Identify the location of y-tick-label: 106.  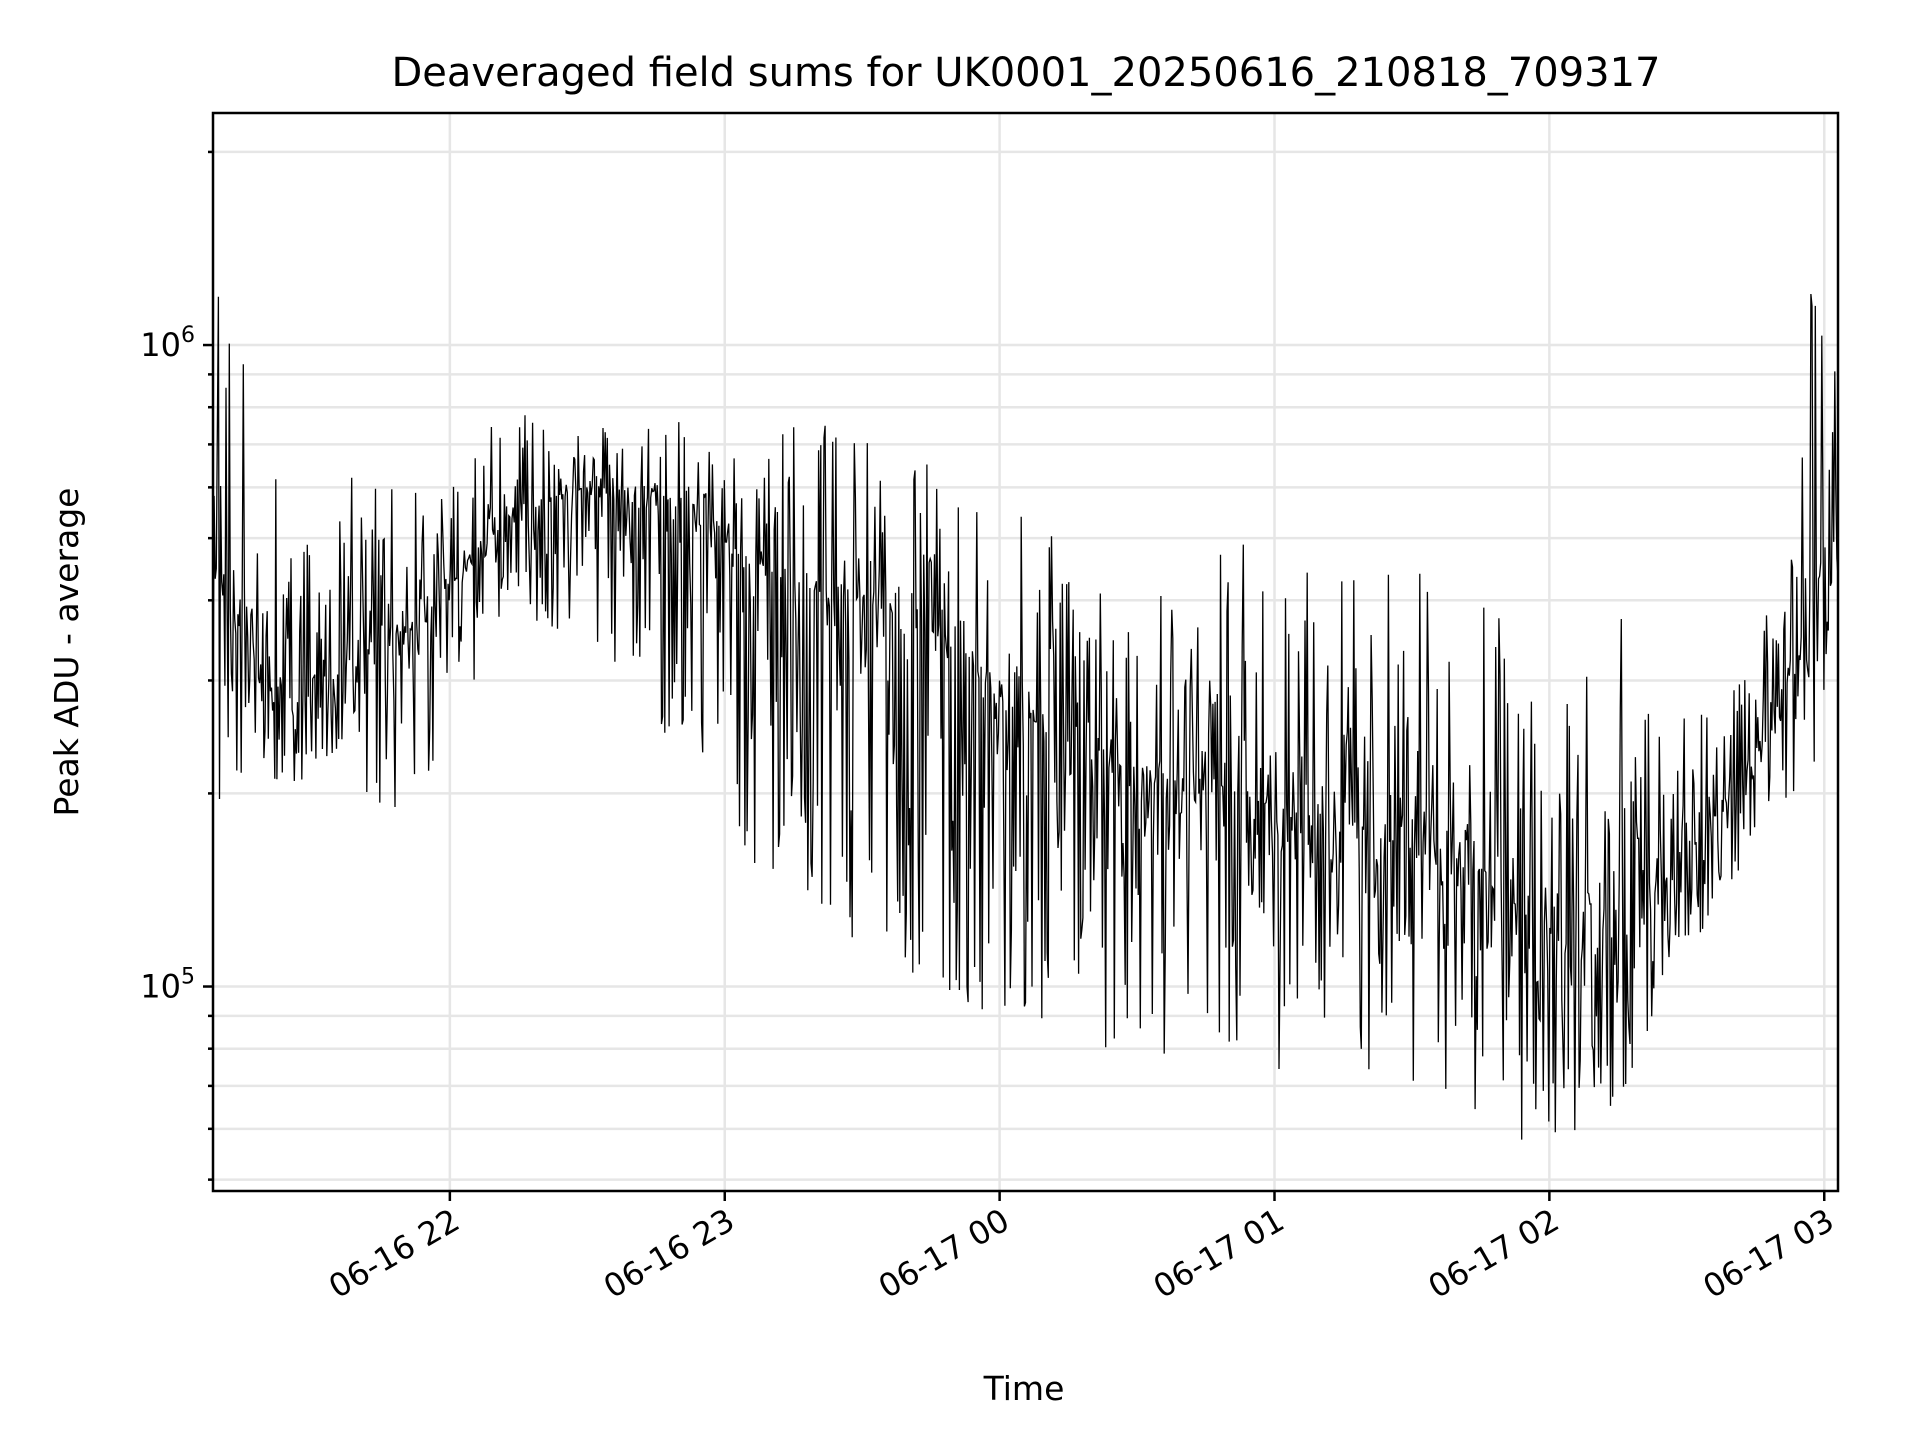
(167, 343).